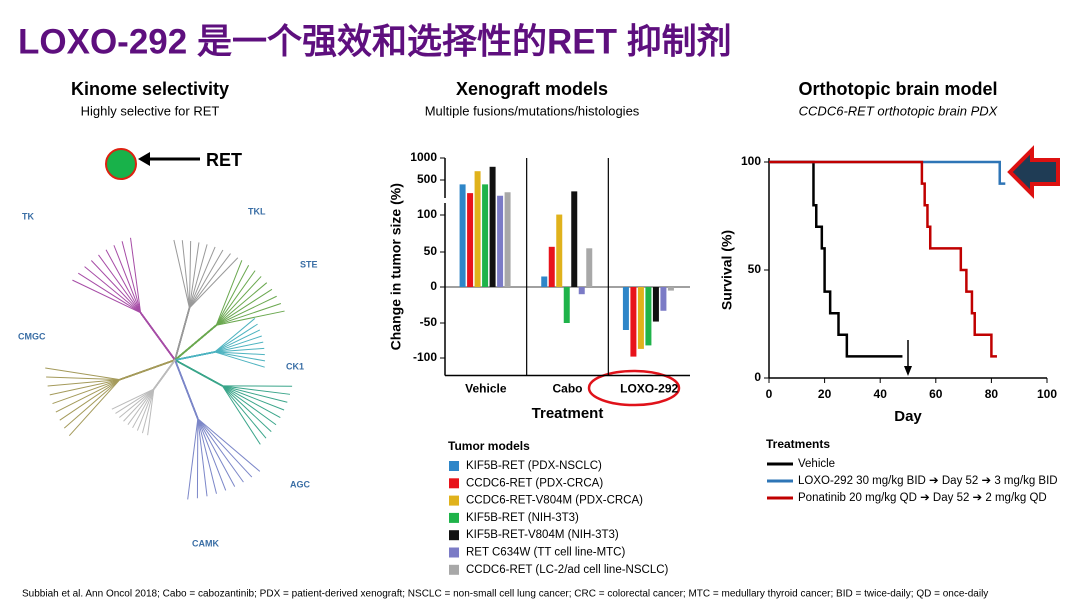 The width and height of the screenshot is (1080, 606). What do you see at coordinates (1033, 172) in the screenshot?
I see `highlight-arrow` at bounding box center [1033, 172].